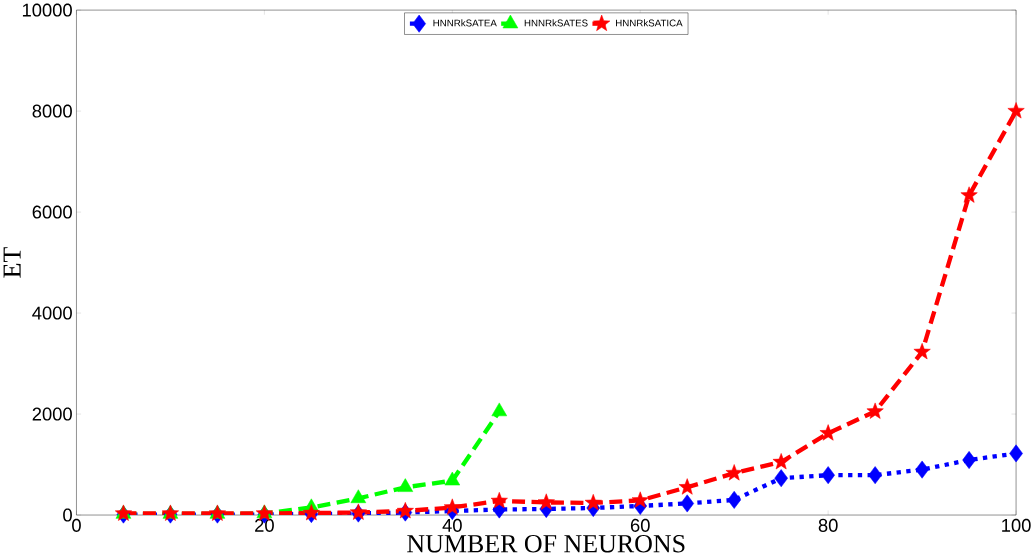  What do you see at coordinates (465, 23) in the screenshot?
I see `legend-label: HNNRkSATEA` at bounding box center [465, 23].